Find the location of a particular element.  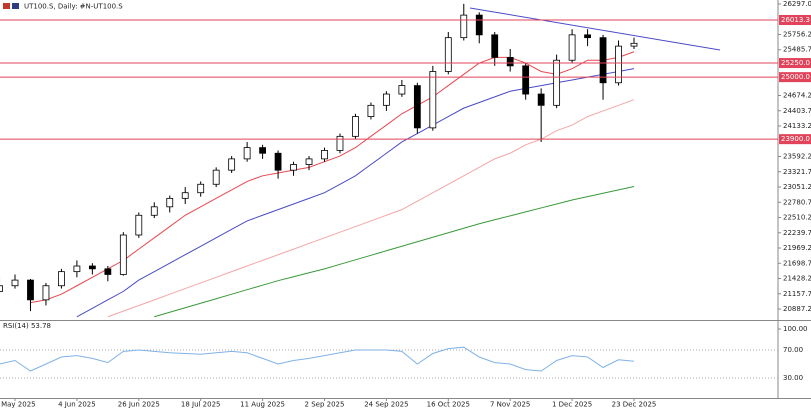

level-label: 26013.3 is located at coordinates (795, 20).